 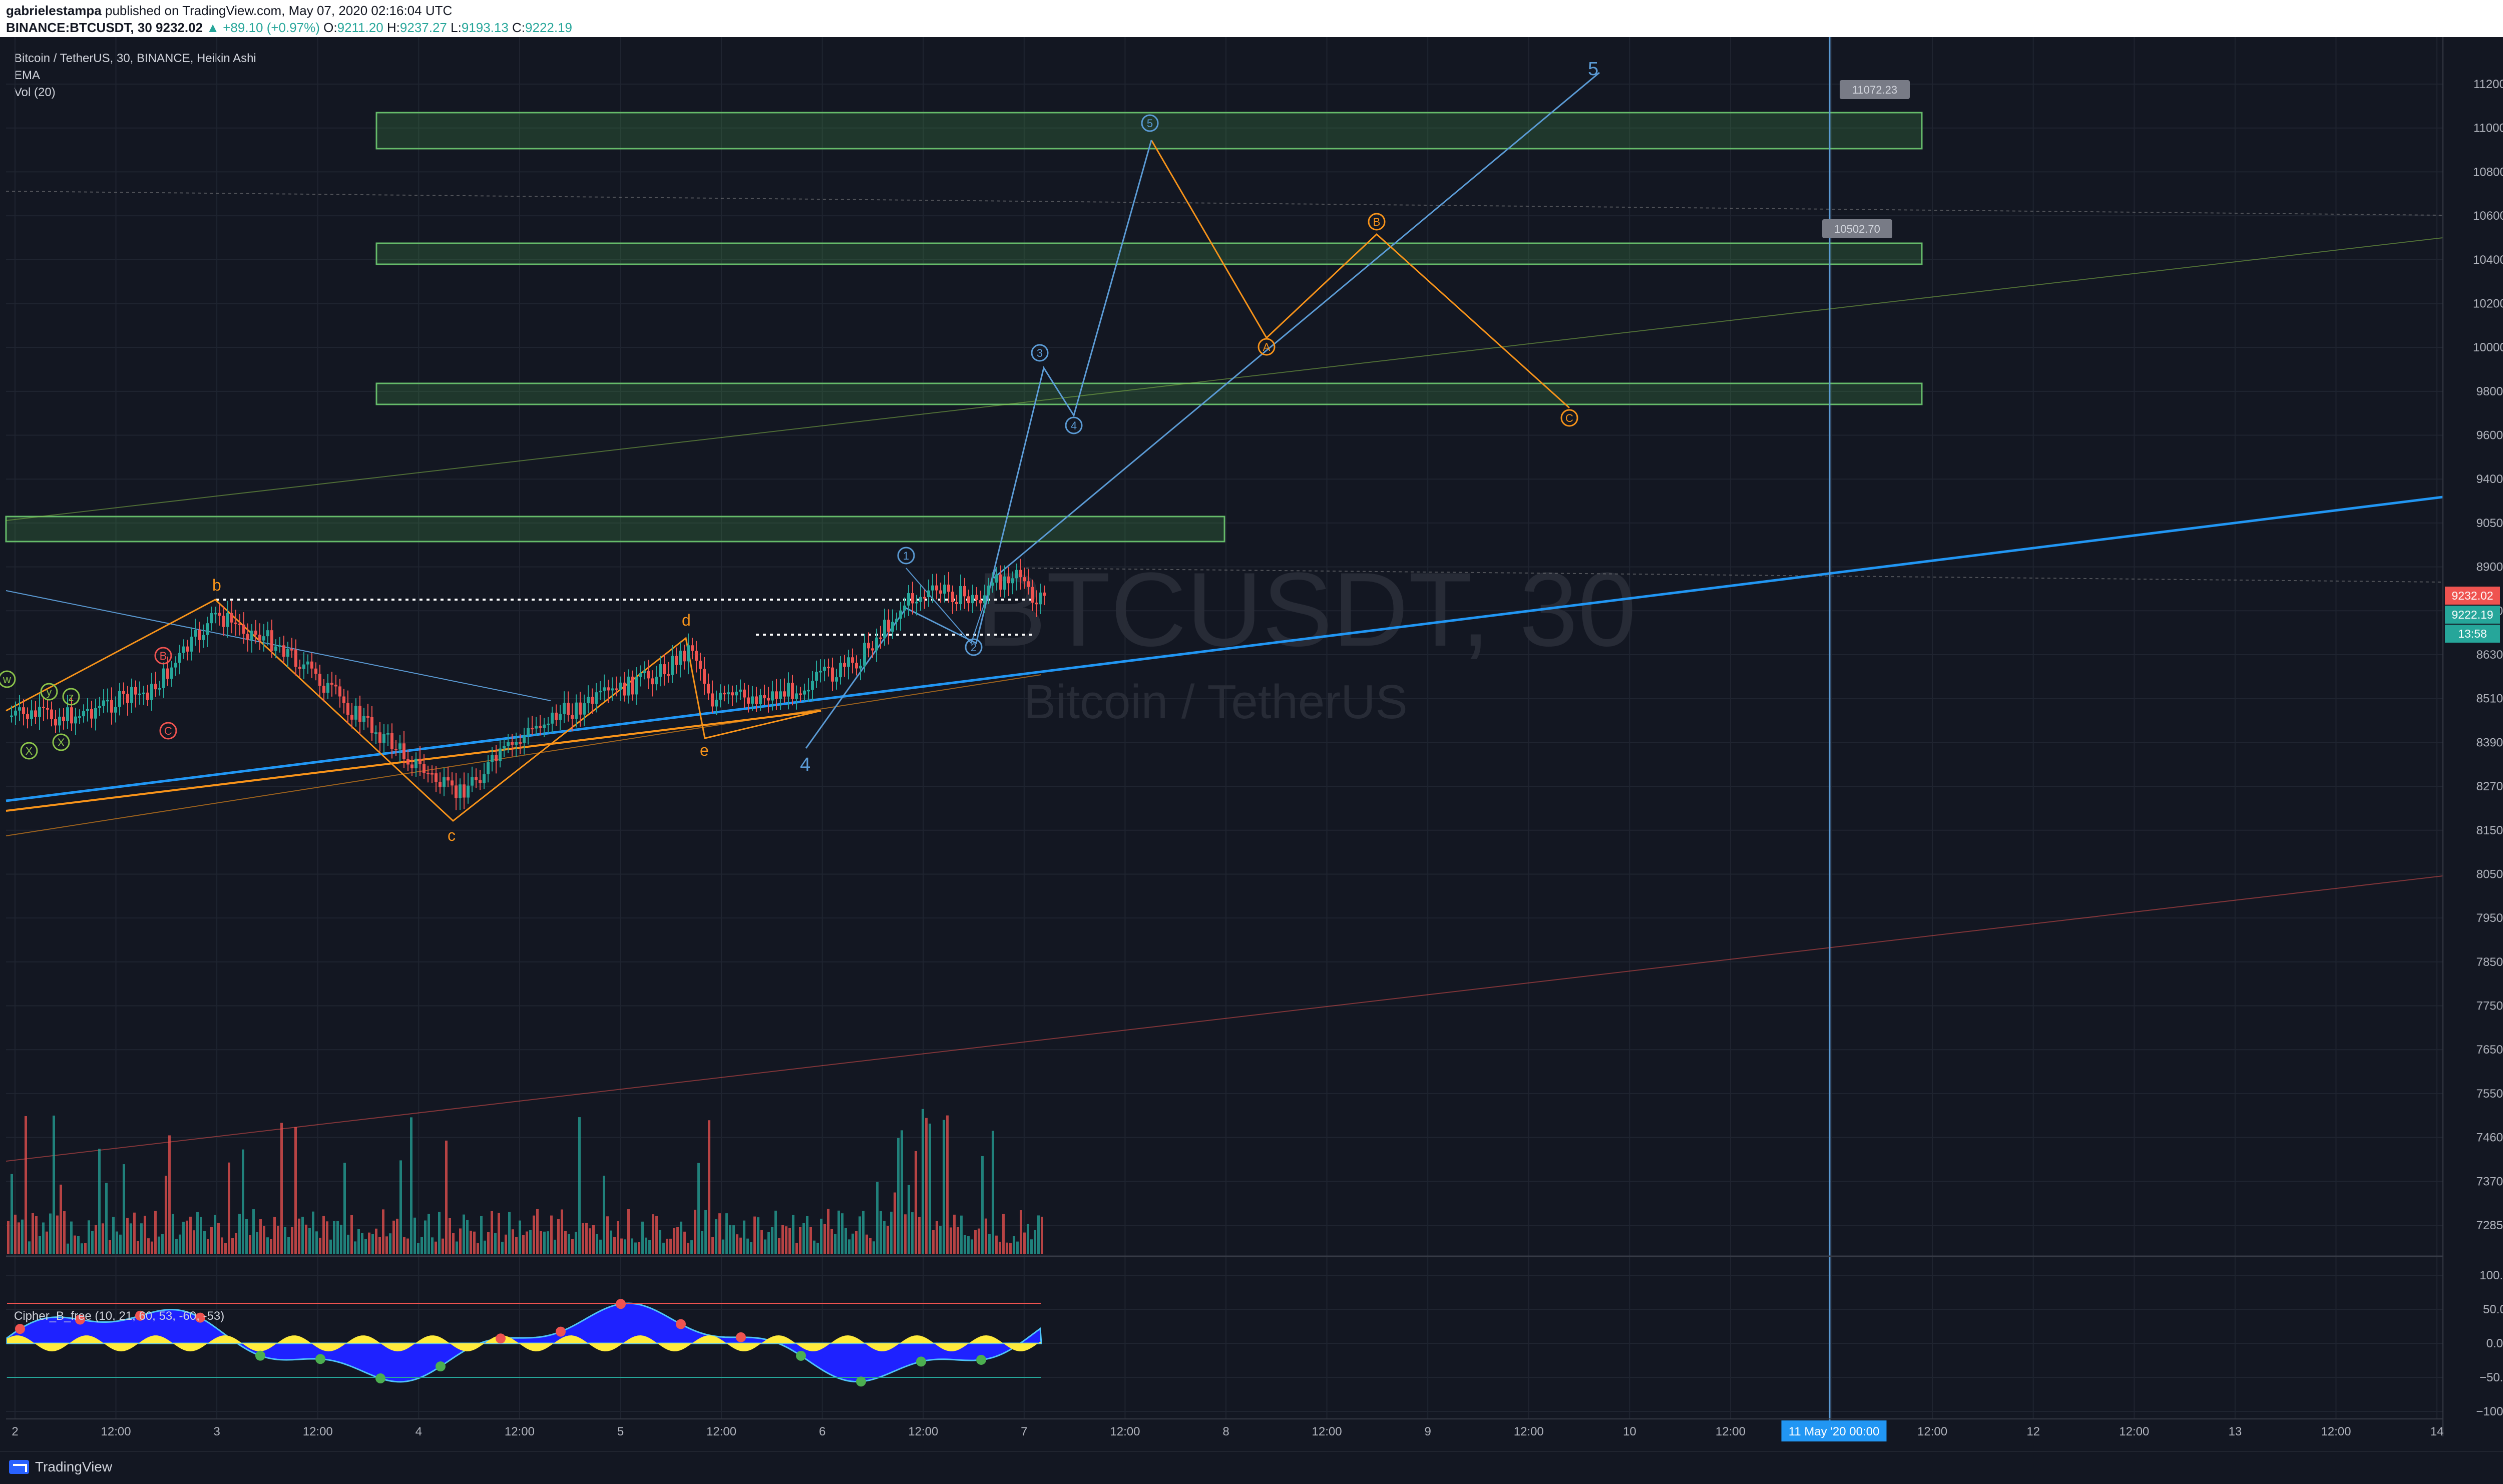 What do you see at coordinates (520, 1431) in the screenshot?
I see `time-tick: 12:00` at bounding box center [520, 1431].